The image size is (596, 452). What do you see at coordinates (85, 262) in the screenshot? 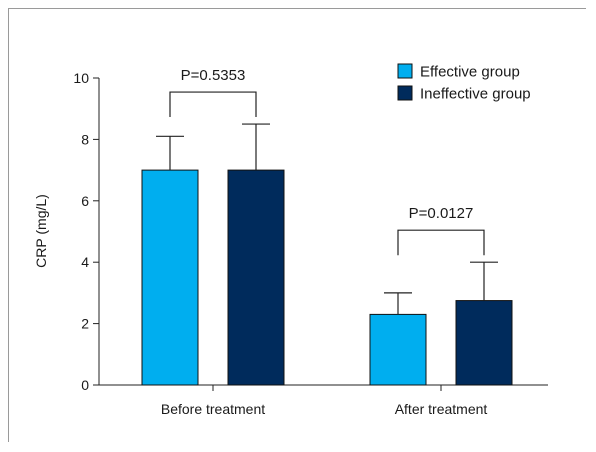
I see `y-tick-label: 4` at bounding box center [85, 262].